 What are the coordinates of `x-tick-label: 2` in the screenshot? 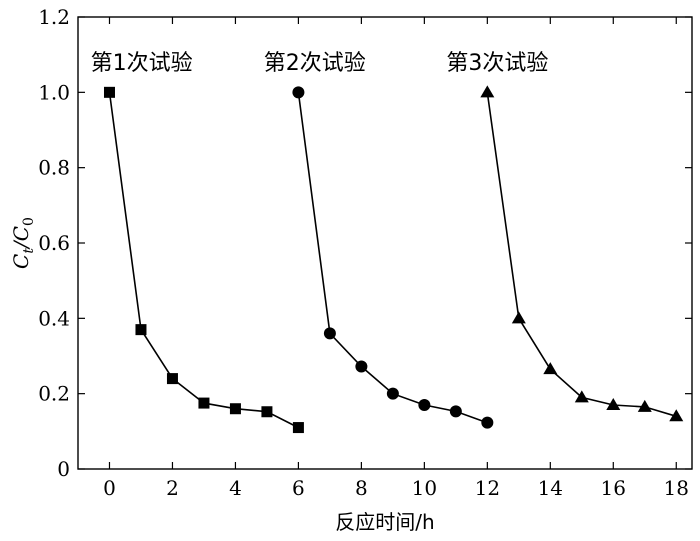 It's located at (172, 488).